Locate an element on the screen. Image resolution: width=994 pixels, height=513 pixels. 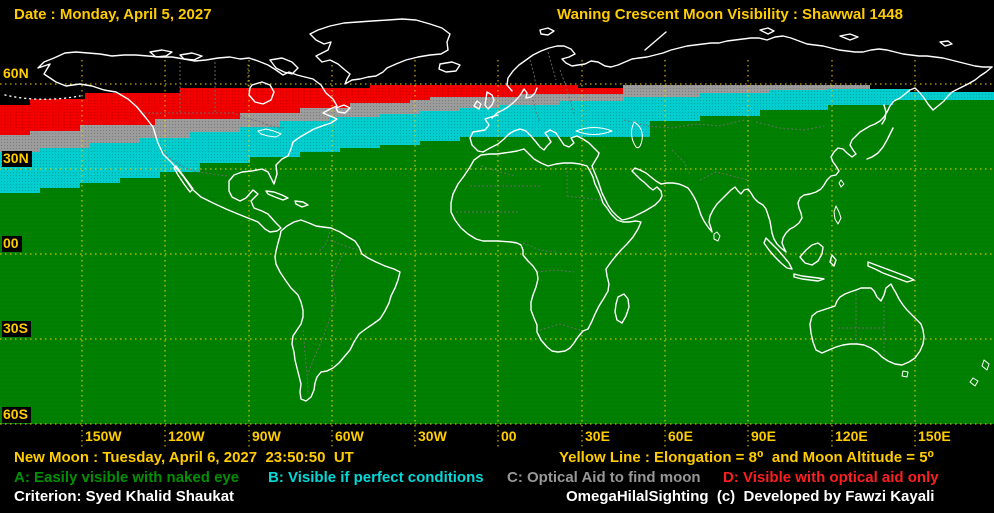
coast-denmark is located at coordinates (514, 103).